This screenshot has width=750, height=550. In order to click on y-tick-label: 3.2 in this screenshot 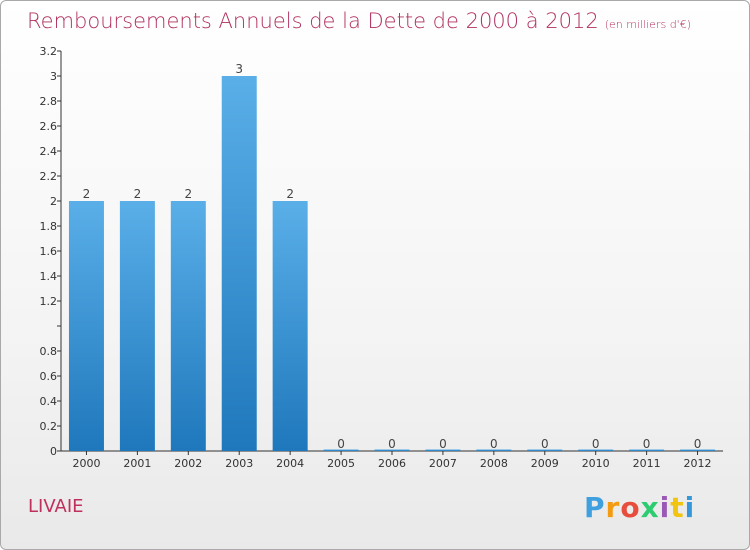, I will do `click(49, 51)`.